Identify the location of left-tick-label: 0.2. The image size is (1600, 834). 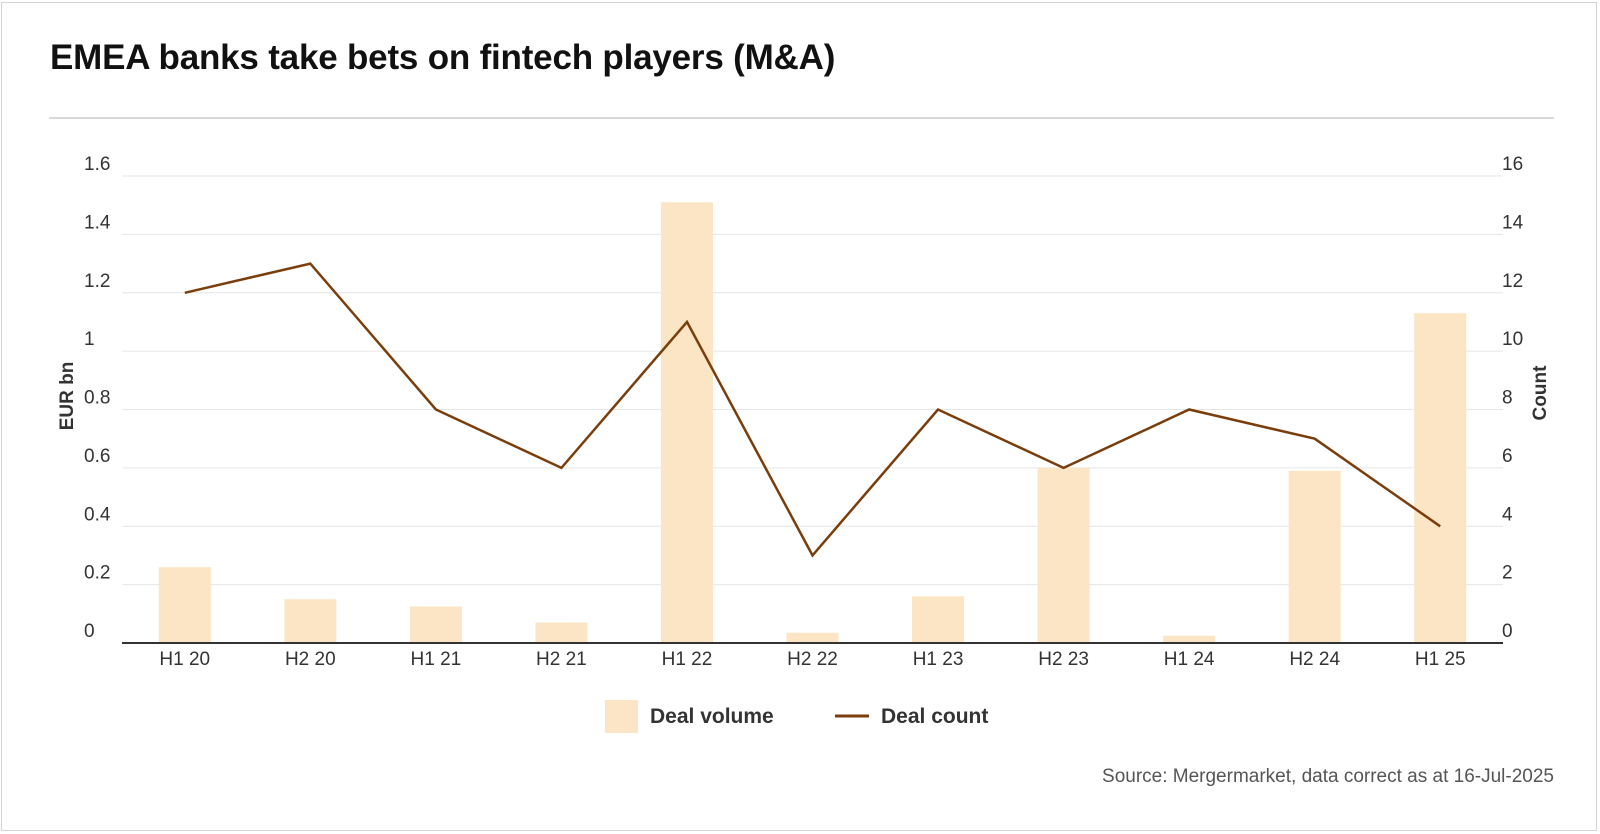
(97, 573).